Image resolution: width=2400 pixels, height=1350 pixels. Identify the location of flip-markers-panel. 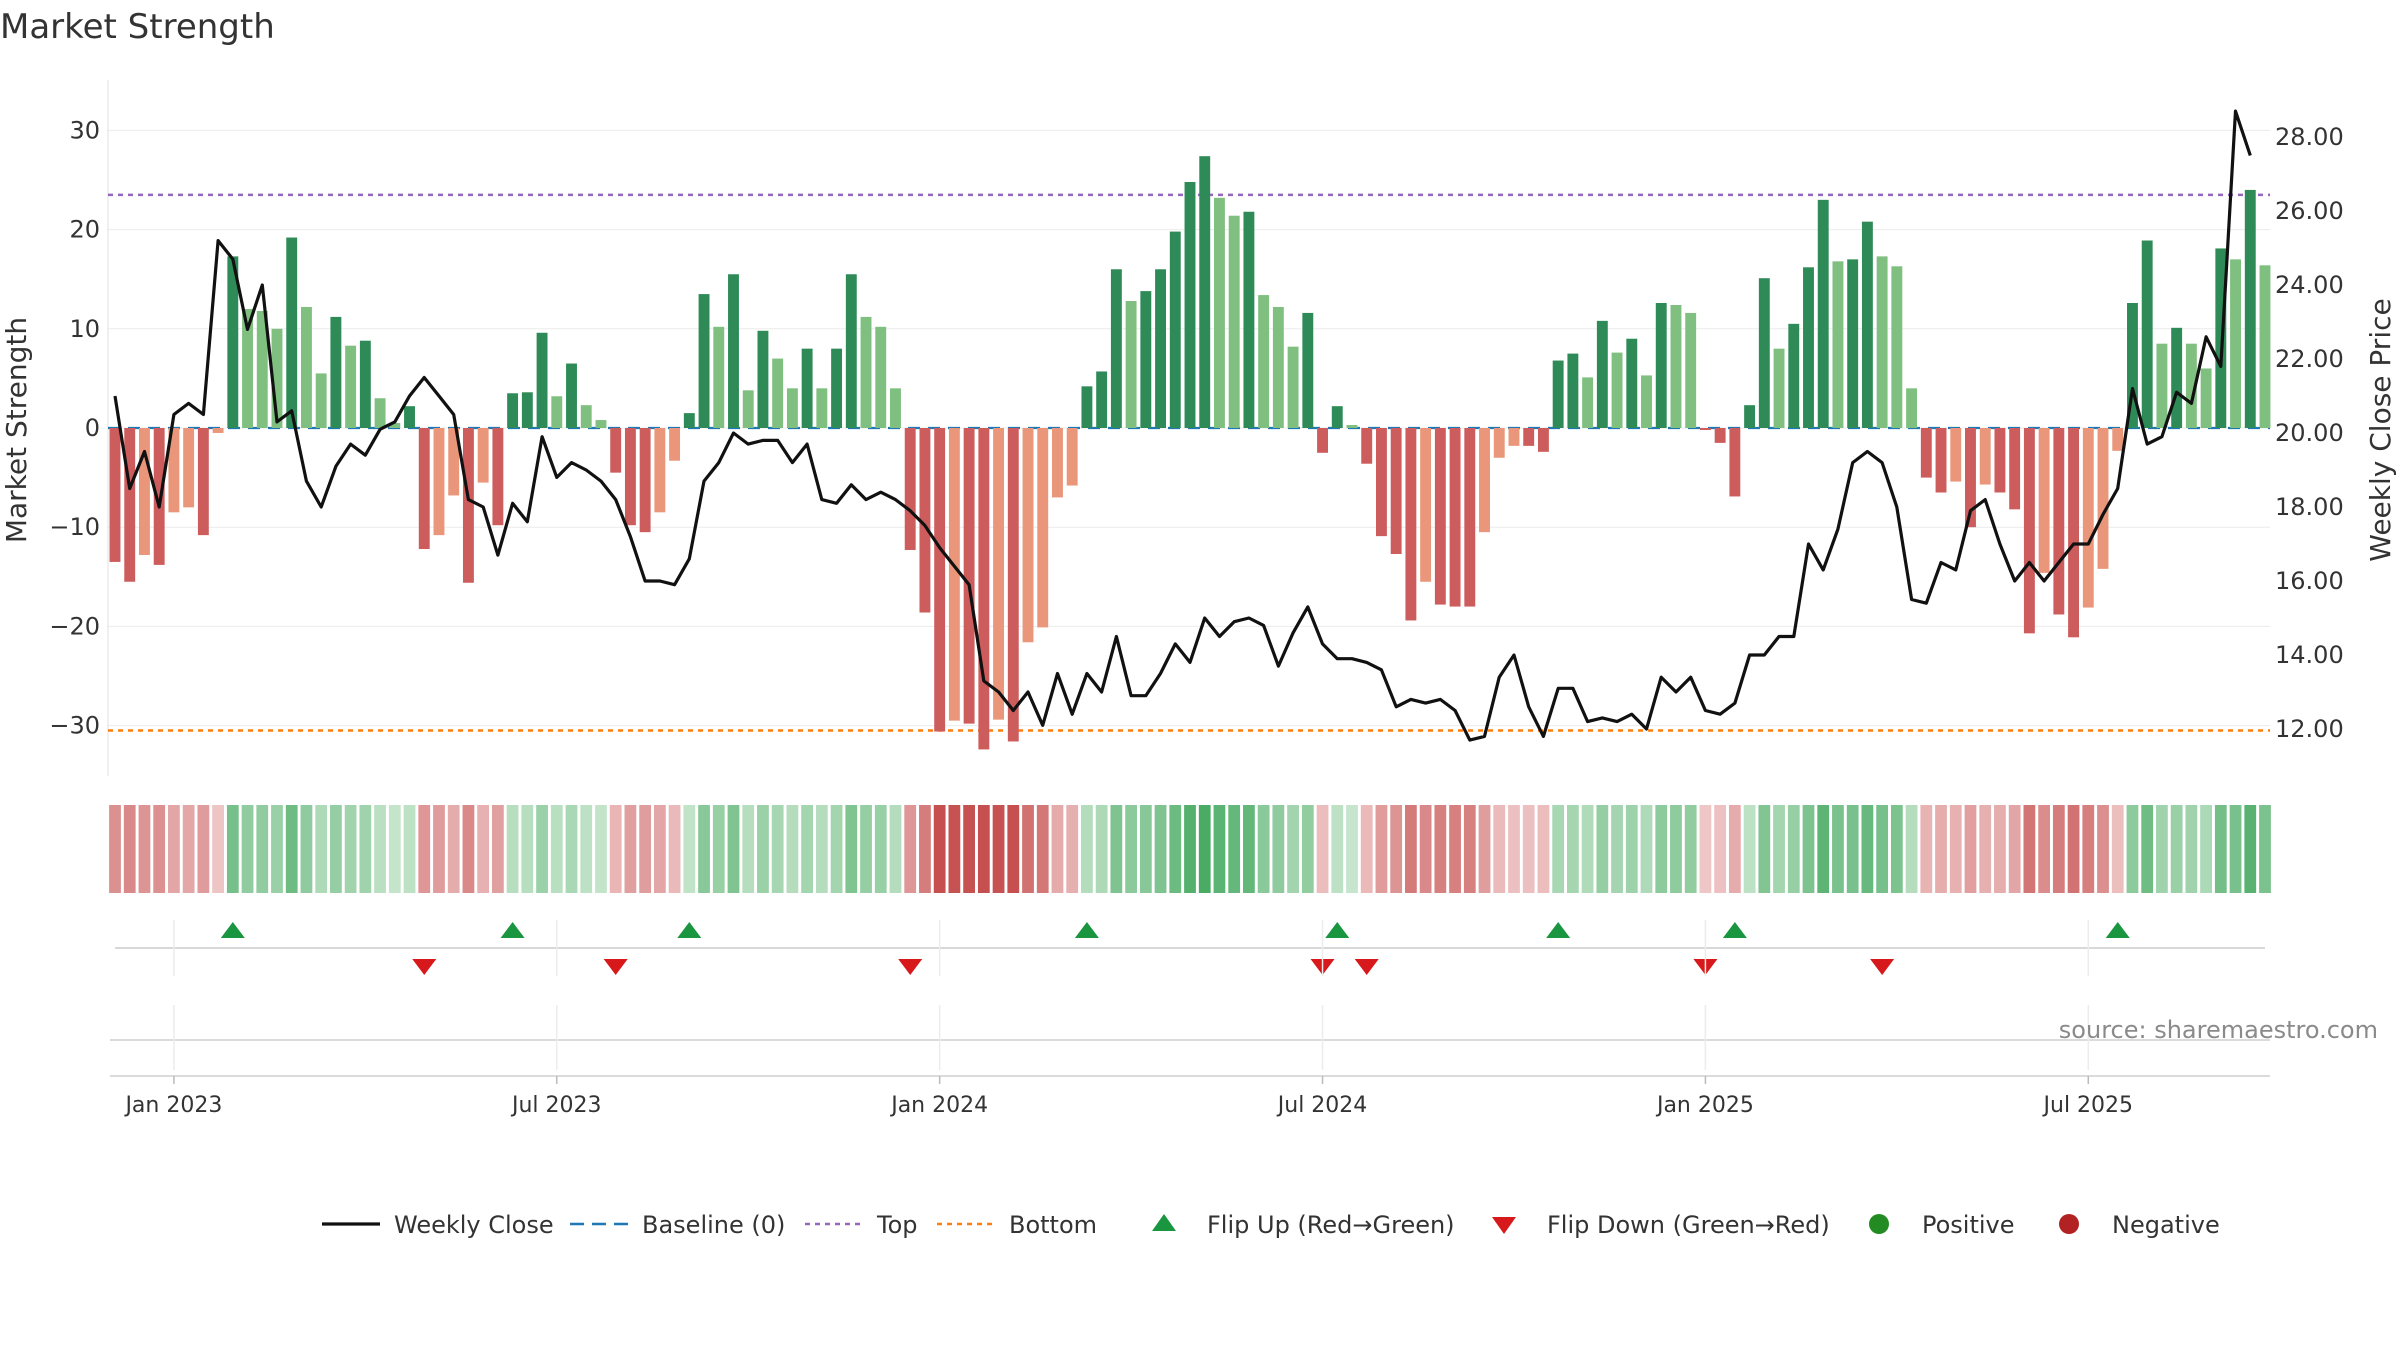
(1190, 948).